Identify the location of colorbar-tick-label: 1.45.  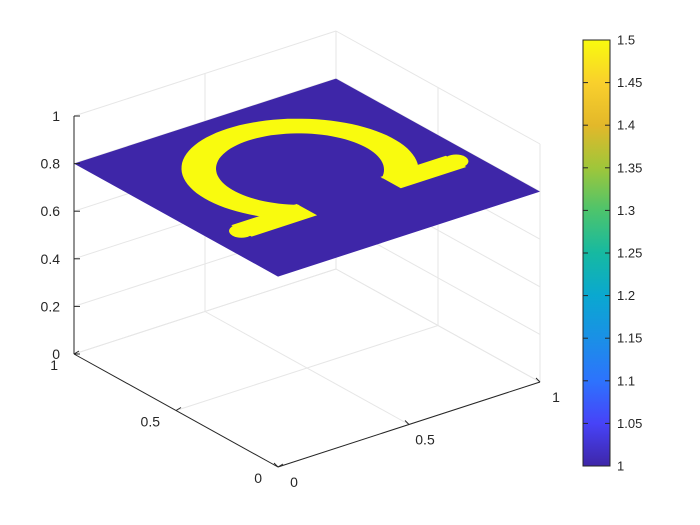
(629, 82).